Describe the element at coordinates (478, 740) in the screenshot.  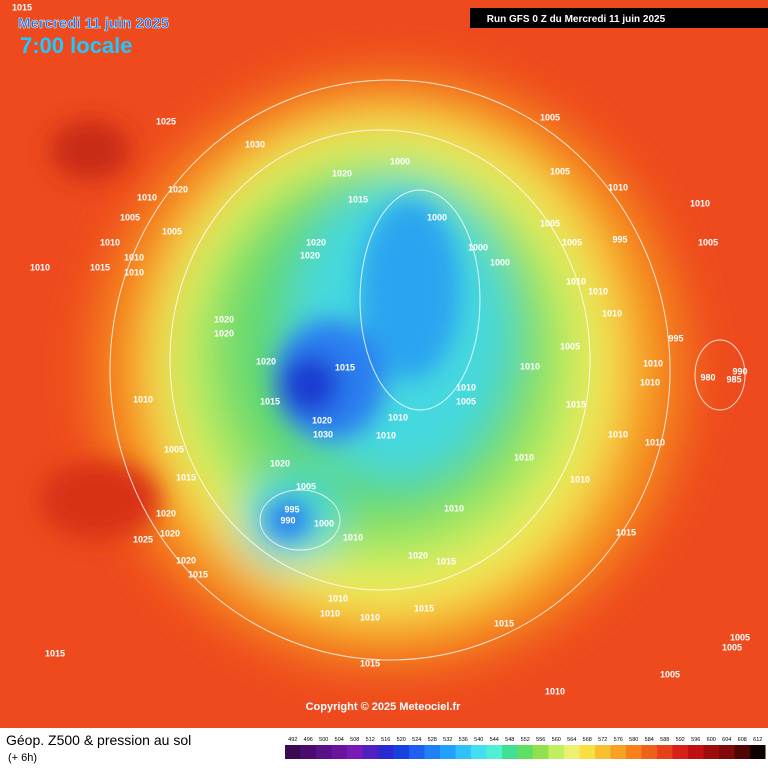
I see `legend-label: 540` at that location.